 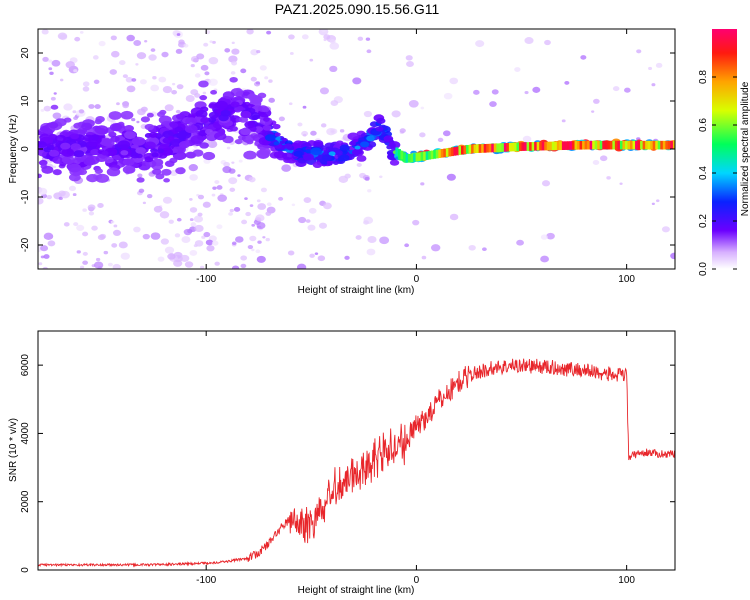 What do you see at coordinates (25, 501) in the screenshot?
I see `y-tick-label: 2000` at bounding box center [25, 501].